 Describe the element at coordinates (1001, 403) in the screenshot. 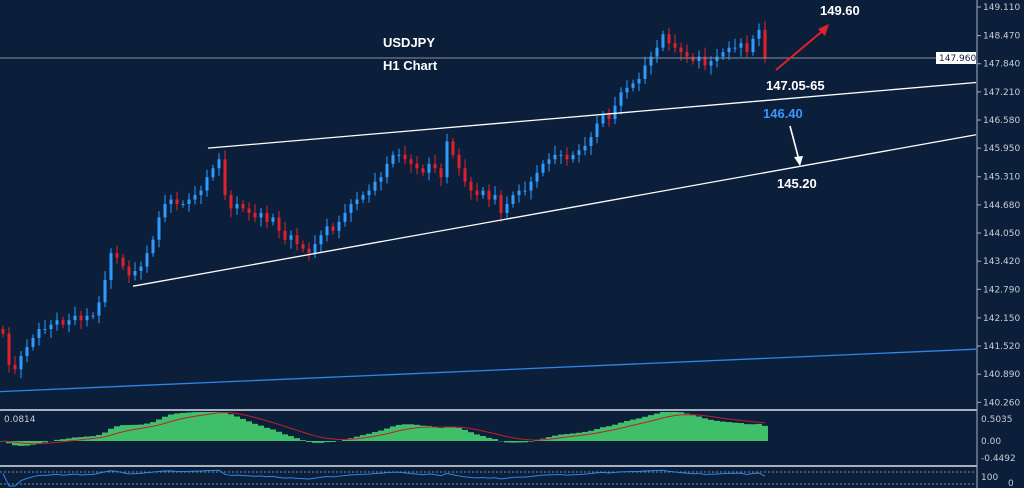

I see `price-tick-label: 140.260` at that location.